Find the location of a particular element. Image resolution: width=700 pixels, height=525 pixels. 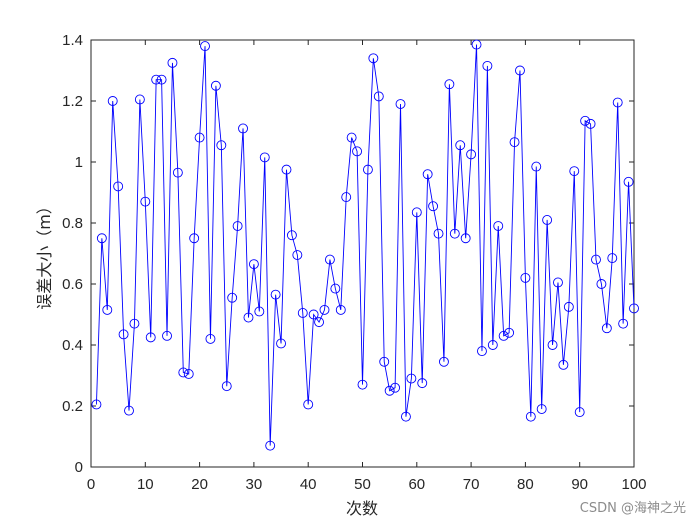

x-tick-label: 70 is located at coordinates (471, 484).